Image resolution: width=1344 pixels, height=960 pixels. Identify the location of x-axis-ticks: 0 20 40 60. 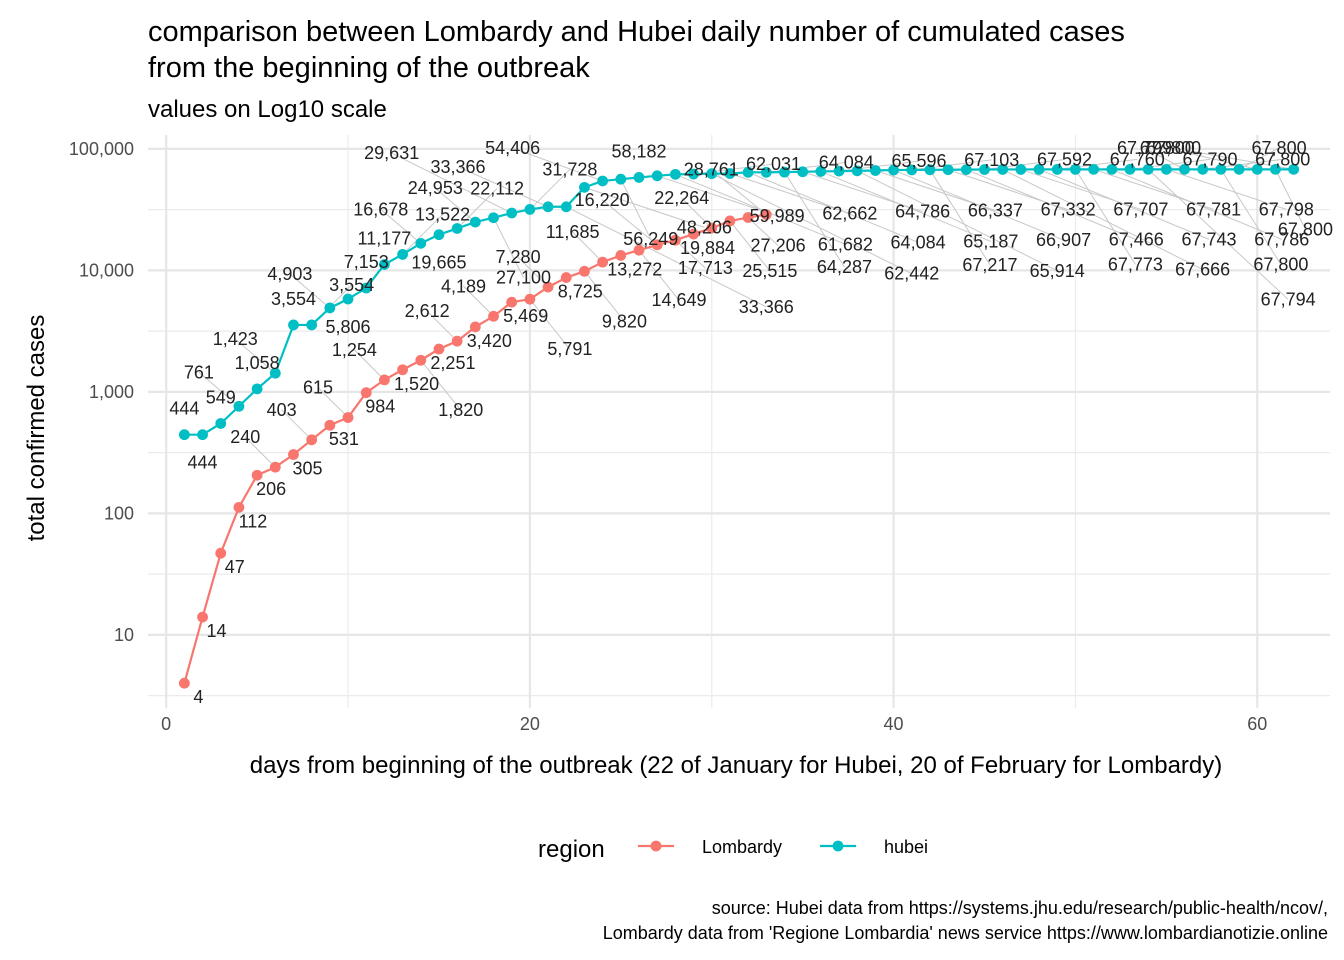
(714, 724).